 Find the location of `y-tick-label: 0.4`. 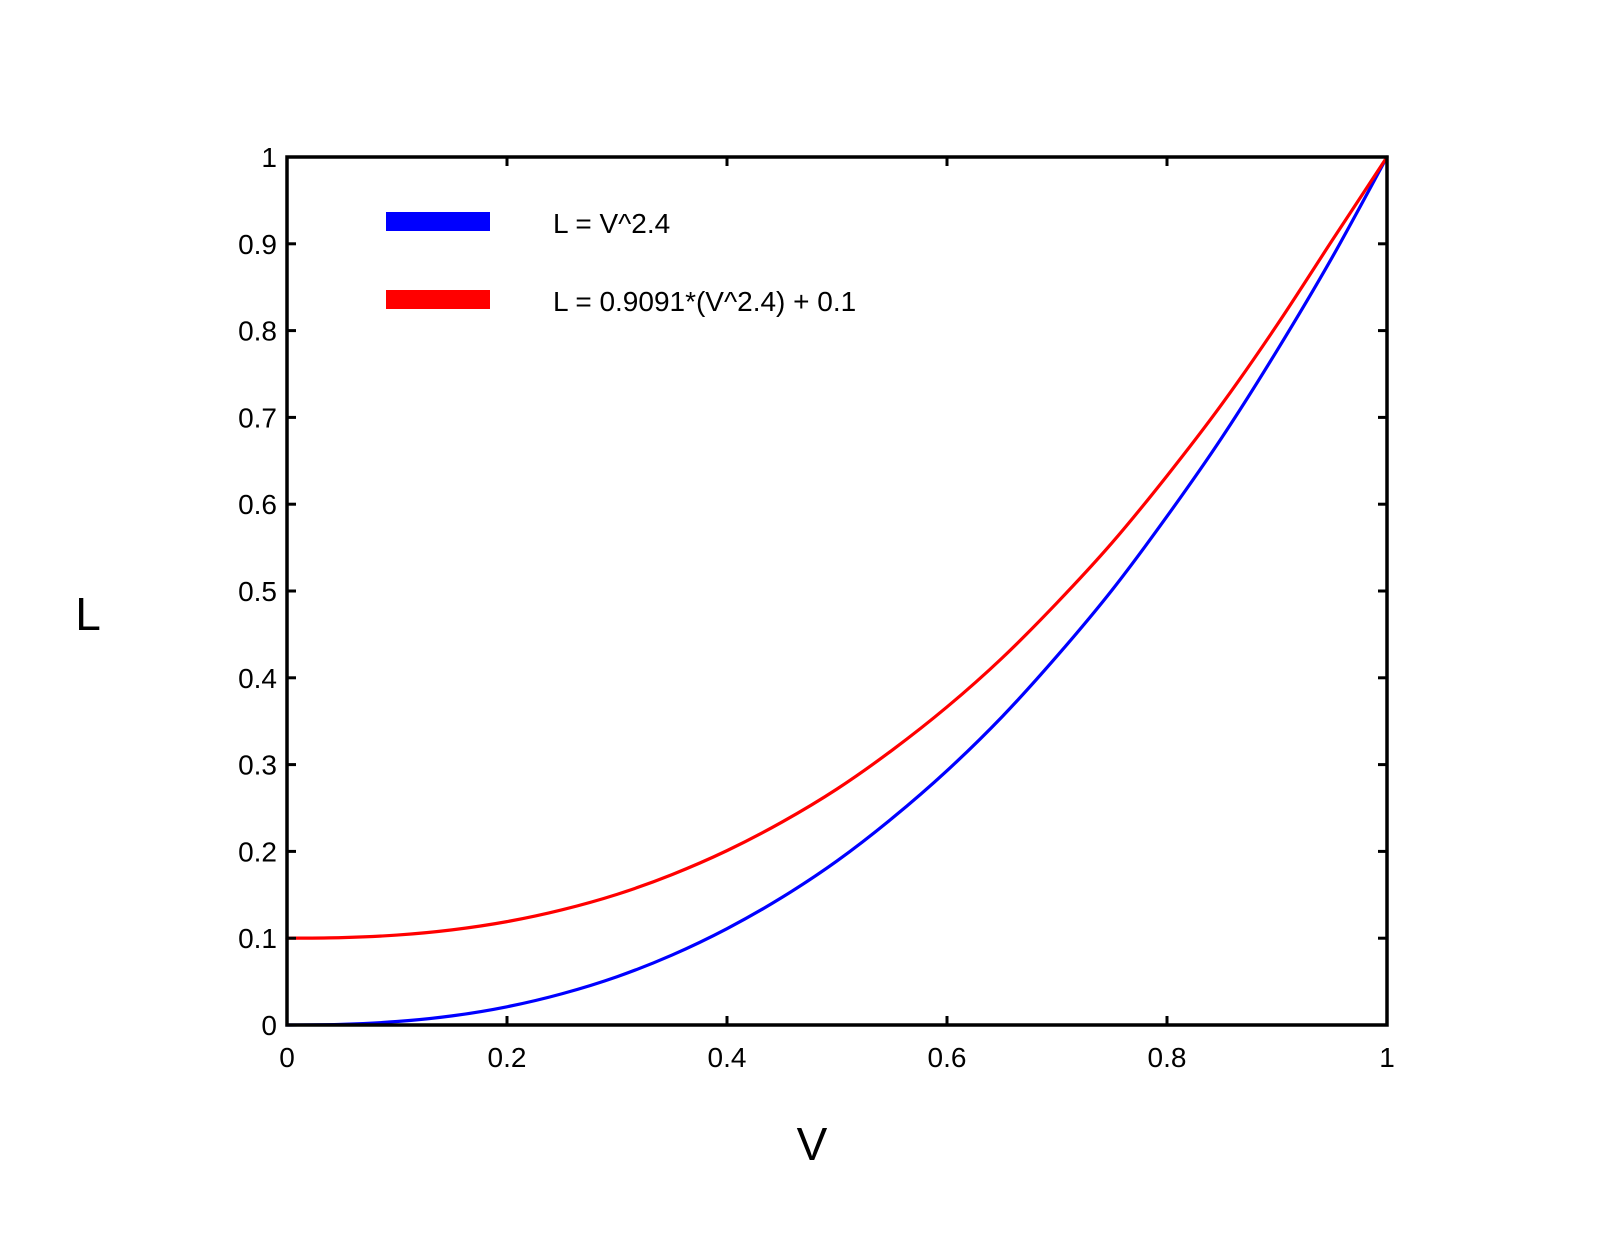

y-tick-label: 0.4 is located at coordinates (257, 678).